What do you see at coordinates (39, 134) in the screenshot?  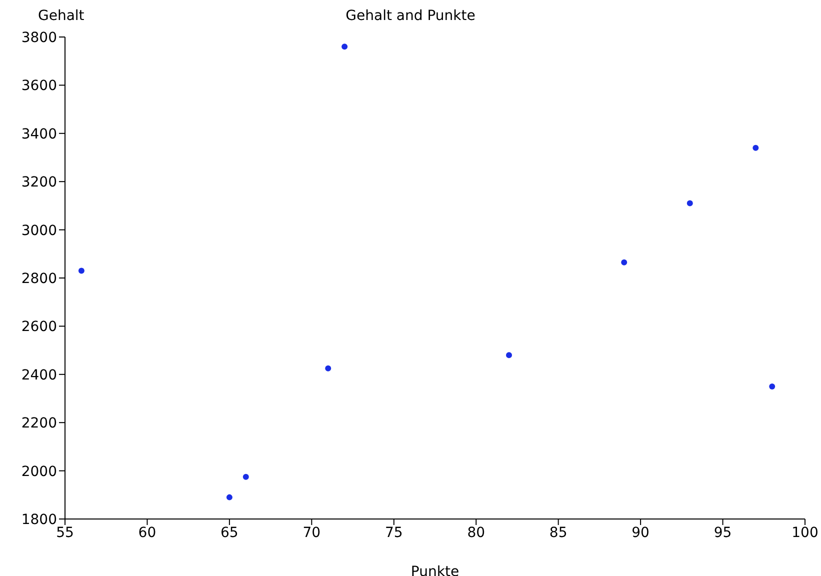 I see `y-tick-label: 3400` at bounding box center [39, 134].